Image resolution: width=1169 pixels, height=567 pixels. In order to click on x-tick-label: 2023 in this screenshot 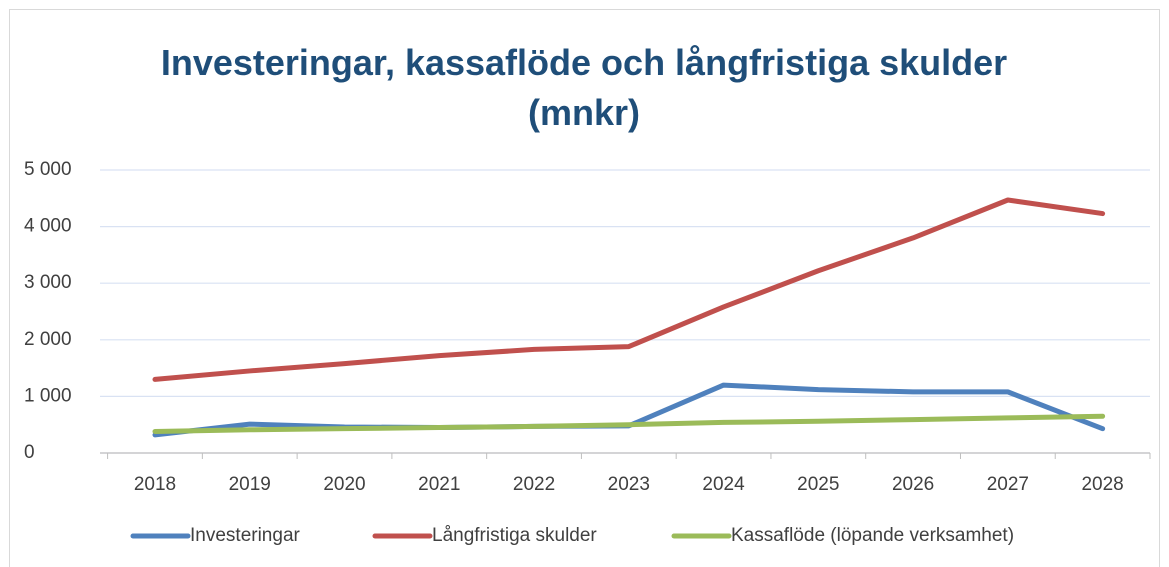, I will do `click(629, 484)`.